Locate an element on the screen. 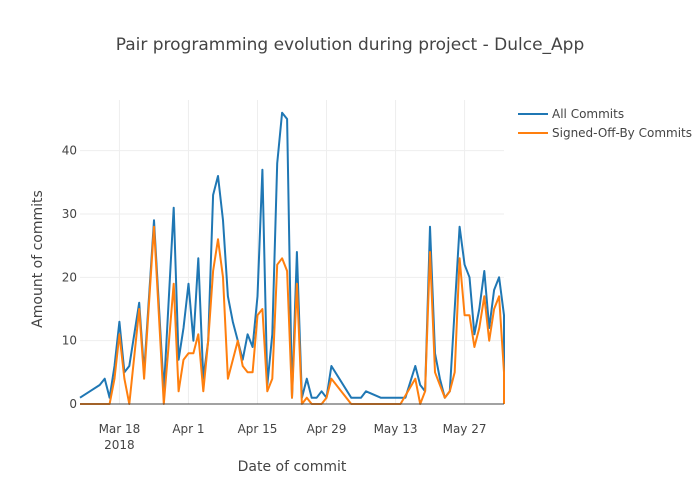 The height and width of the screenshot is (500, 700). x-tick-label: May 13 is located at coordinates (396, 429).